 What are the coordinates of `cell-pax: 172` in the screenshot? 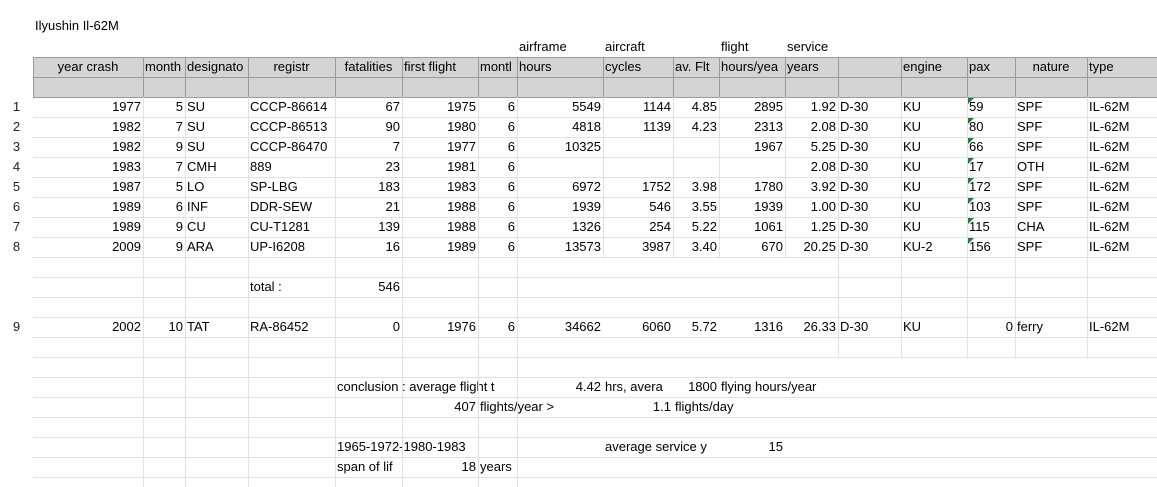 It's located at (980, 186).